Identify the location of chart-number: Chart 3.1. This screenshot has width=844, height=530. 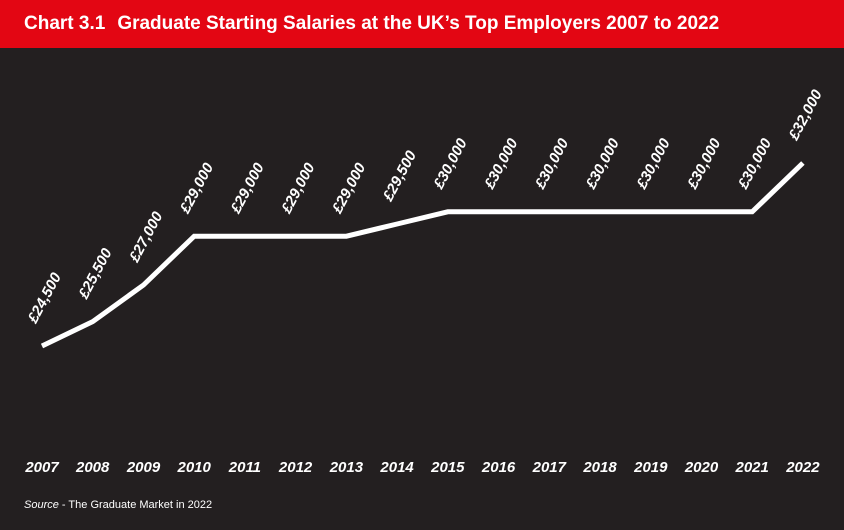
(65, 23).